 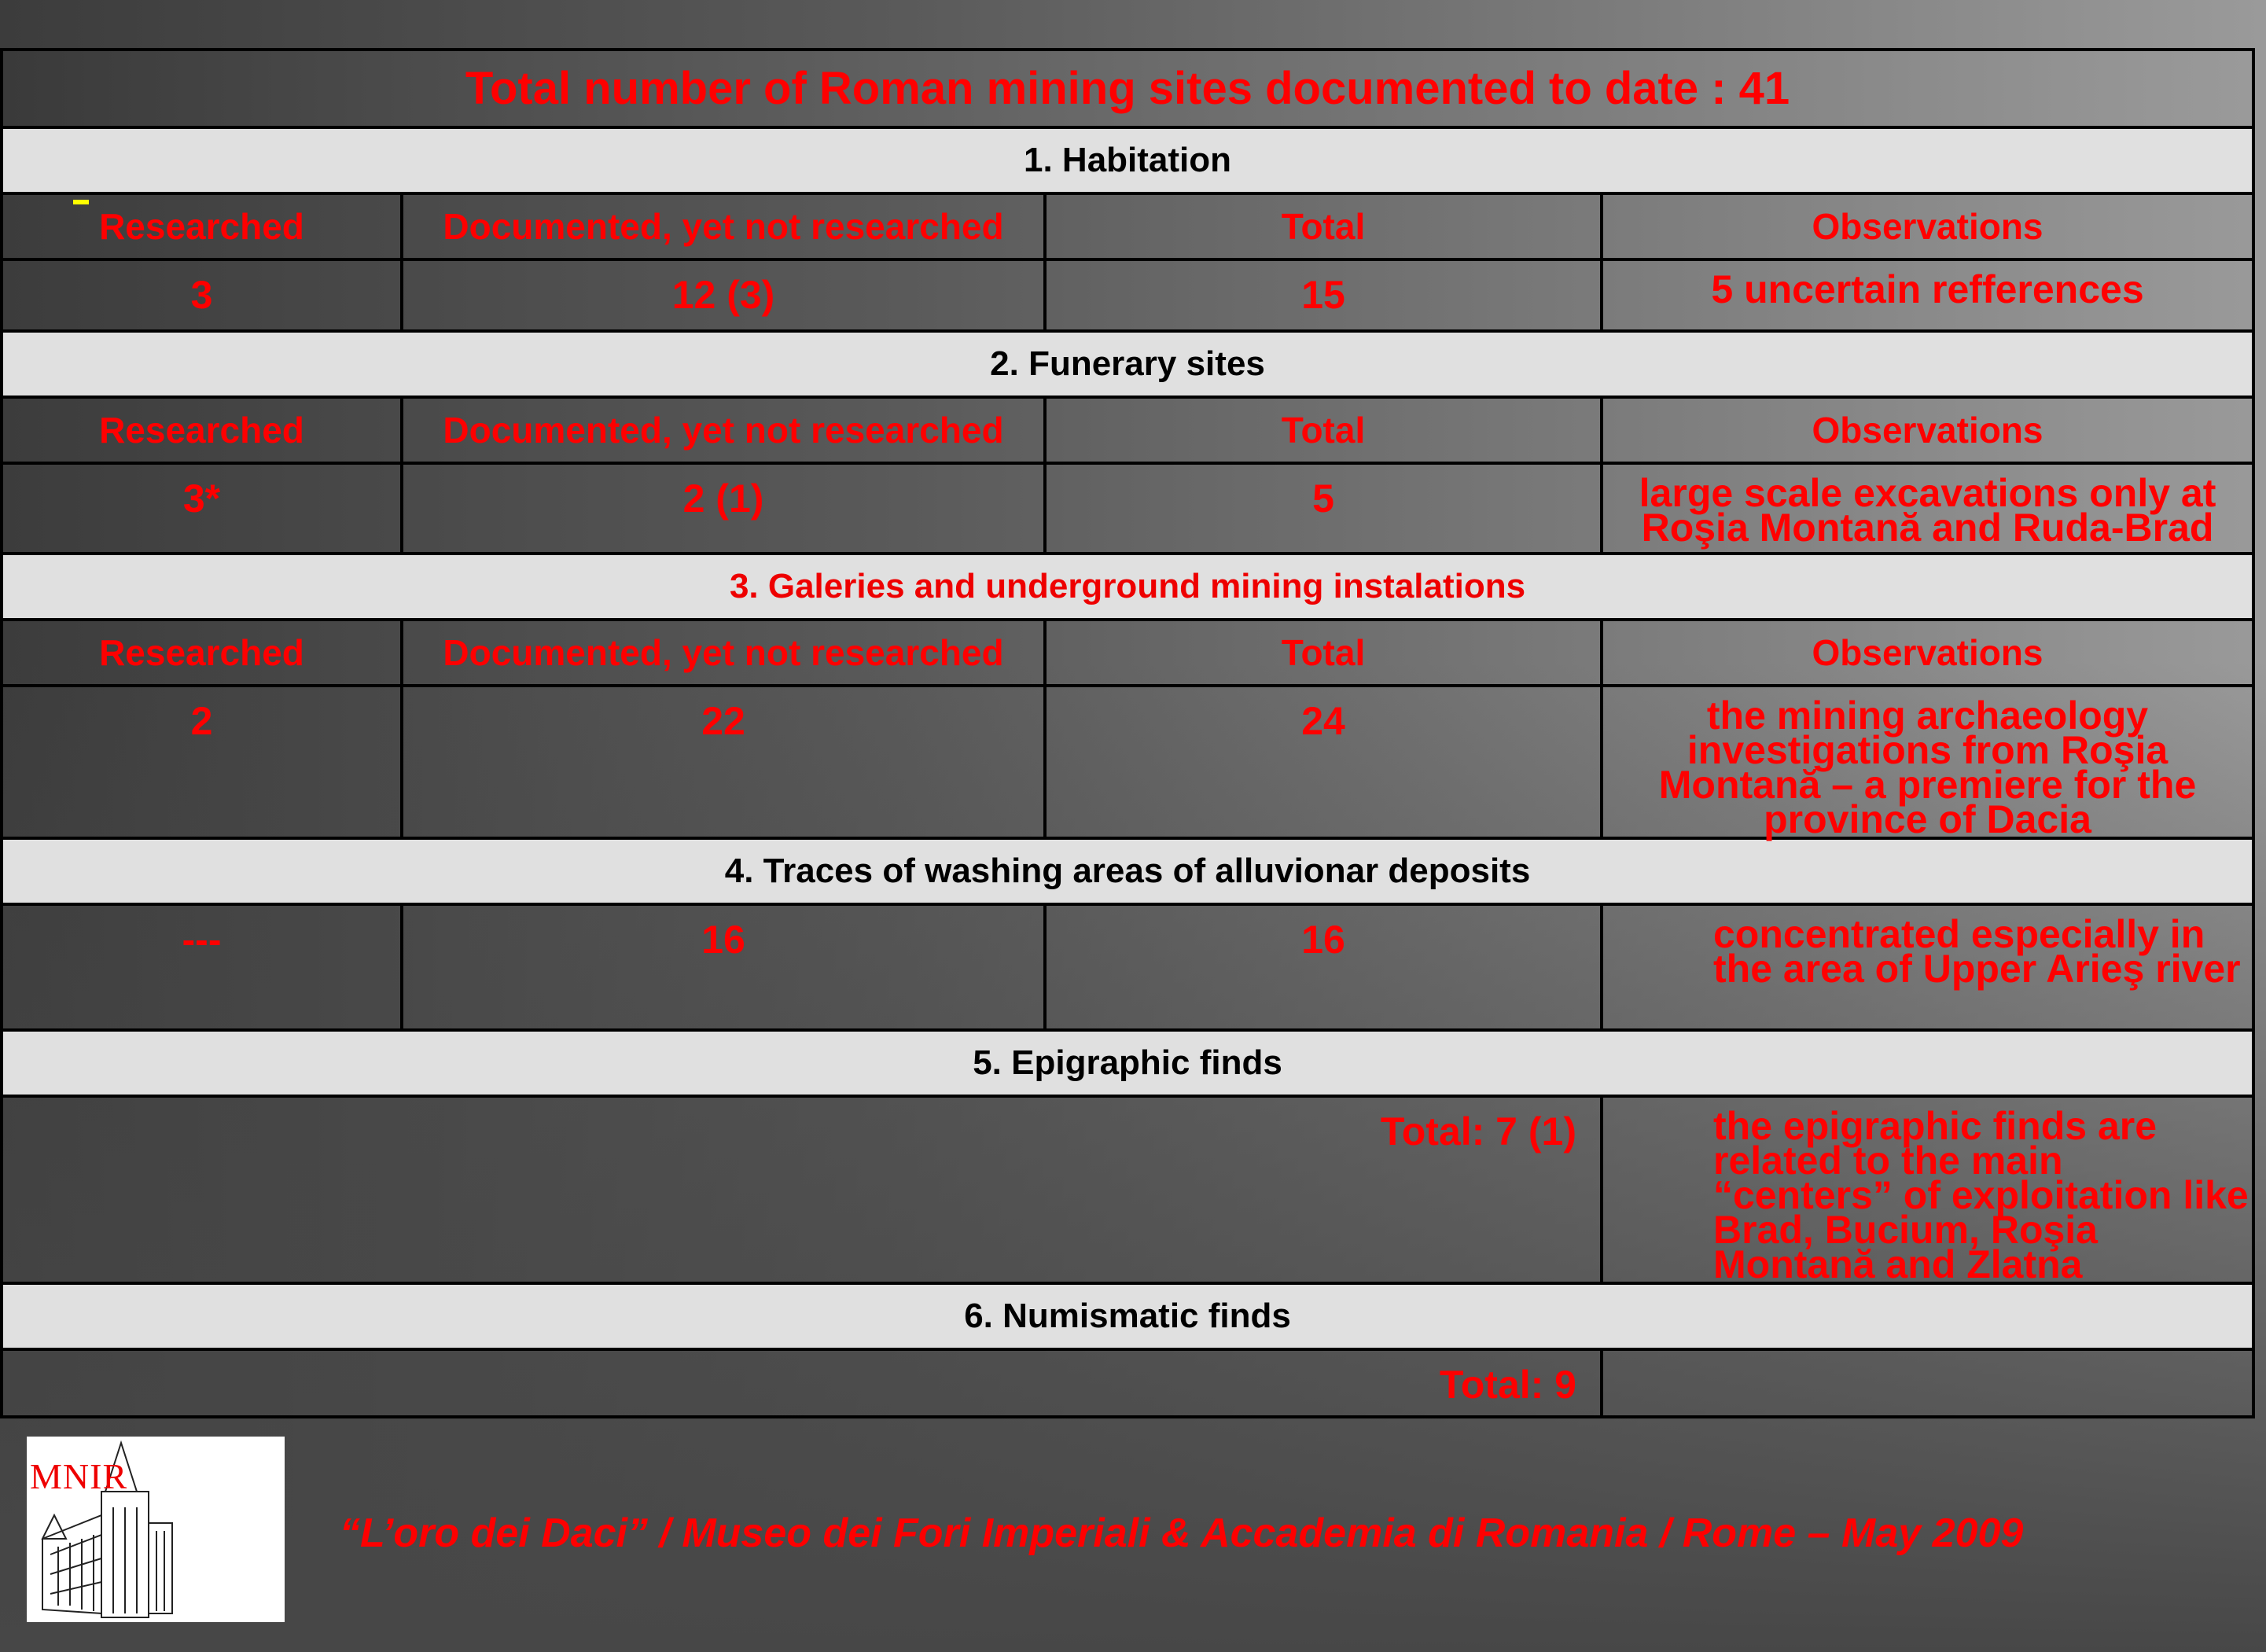 What do you see at coordinates (1128, 1316) in the screenshot?
I see `section-heading-numismatic: 6. Numismatic finds` at bounding box center [1128, 1316].